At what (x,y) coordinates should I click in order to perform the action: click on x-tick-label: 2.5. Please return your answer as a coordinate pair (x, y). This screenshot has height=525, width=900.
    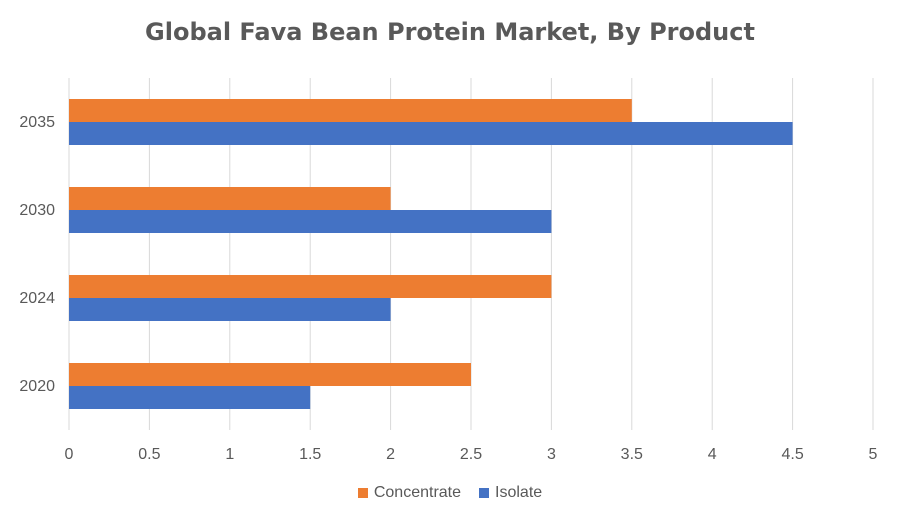
    Looking at the image, I should click on (471, 454).